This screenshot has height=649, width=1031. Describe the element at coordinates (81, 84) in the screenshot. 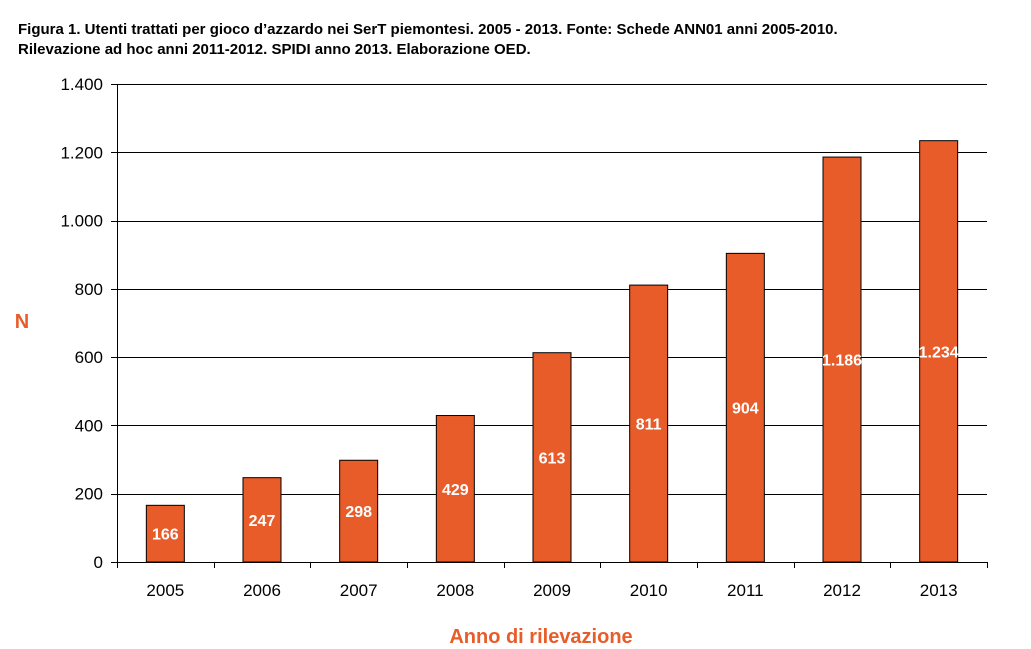

I see `y-tick-label: 1.400` at that location.